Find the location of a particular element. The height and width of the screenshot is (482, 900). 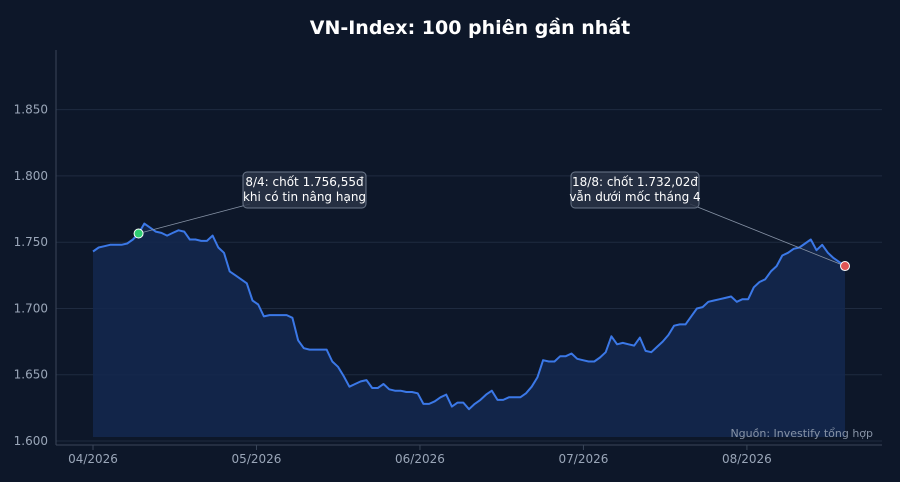

y-tick-label: 1.600 is located at coordinates (31, 441).